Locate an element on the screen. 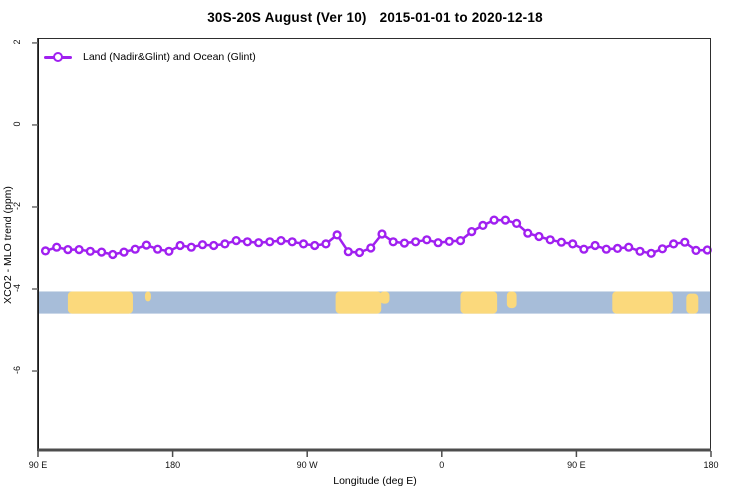 This screenshot has width=750, height=500. chart-title-dates: 2015-01-01 to 2020-12-18 is located at coordinates (461, 17).